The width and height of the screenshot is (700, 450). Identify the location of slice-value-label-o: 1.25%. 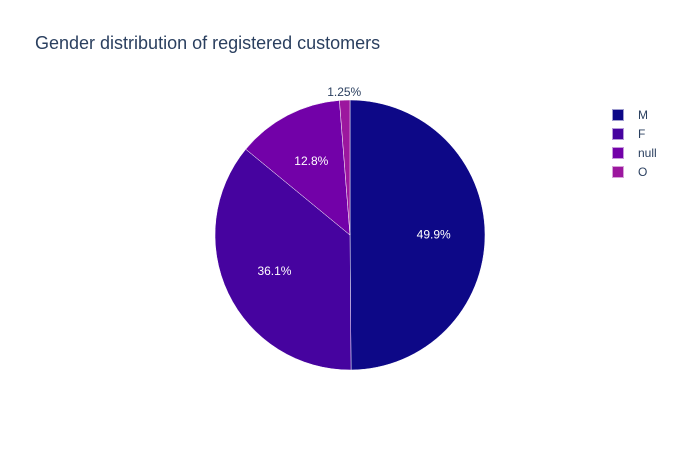
(344, 92).